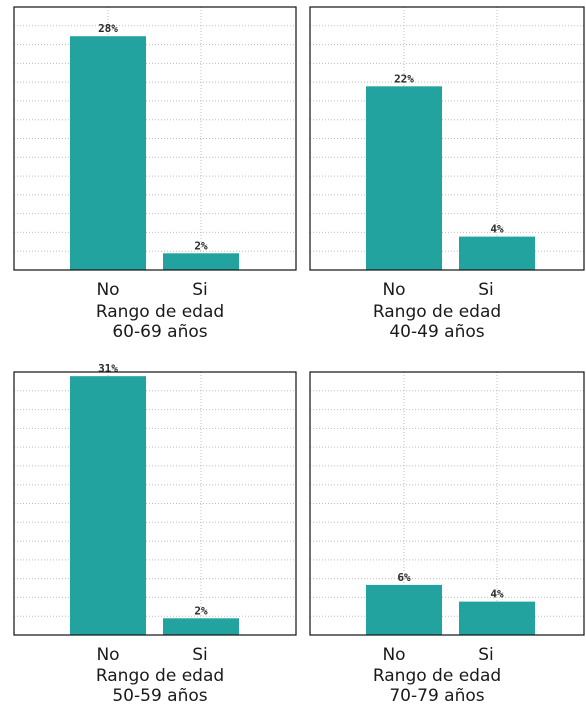 The image size is (586, 711). Describe the element at coordinates (437, 696) in the screenshot. I see `age-group-label: 70-79 años` at that location.